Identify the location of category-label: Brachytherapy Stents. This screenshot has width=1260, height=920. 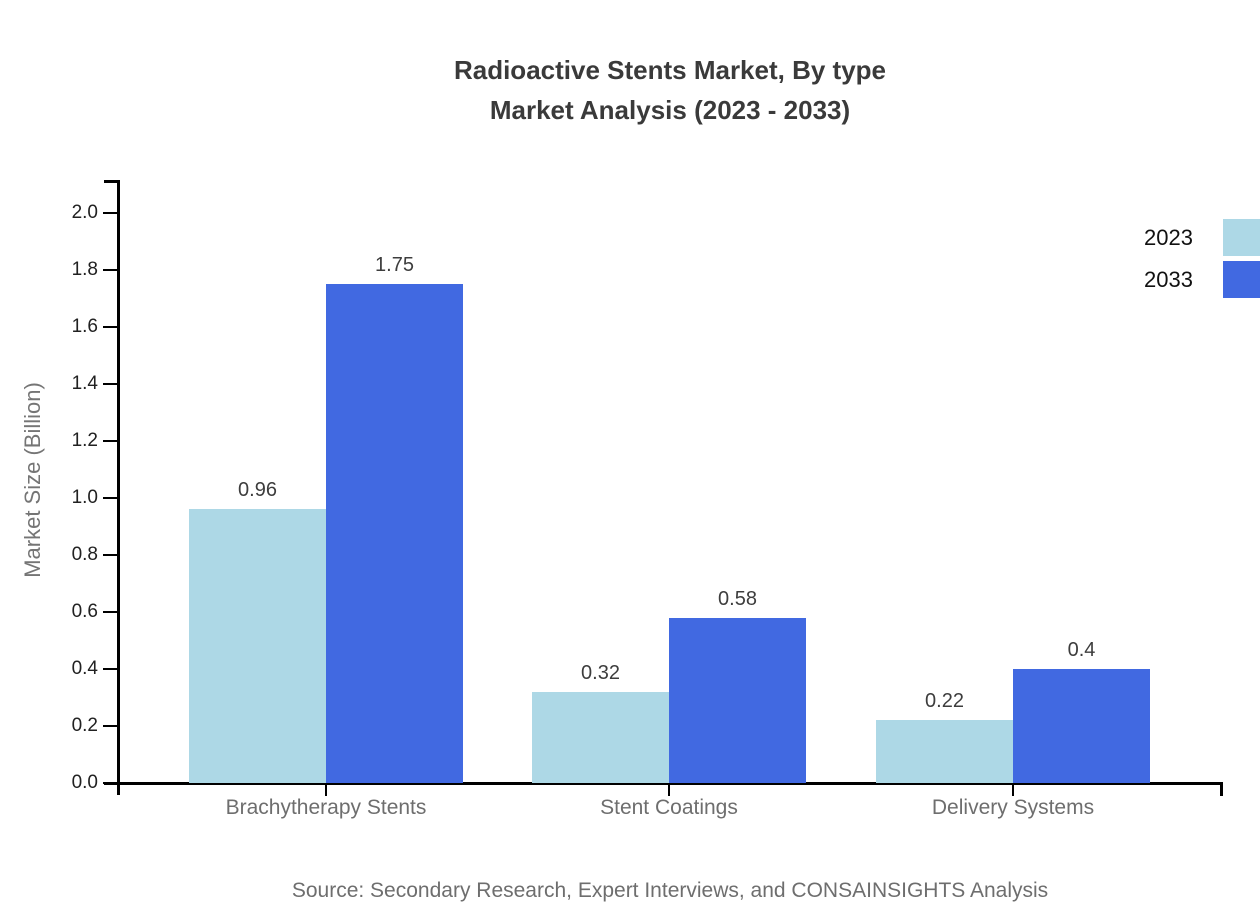
(326, 807).